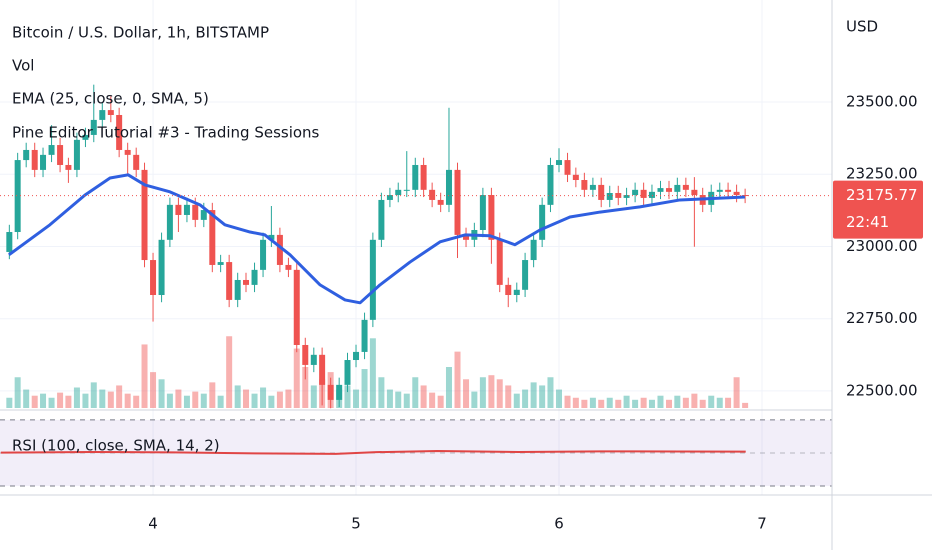 The height and width of the screenshot is (550, 932). I want to click on x-tick-label: 4, so click(153, 524).